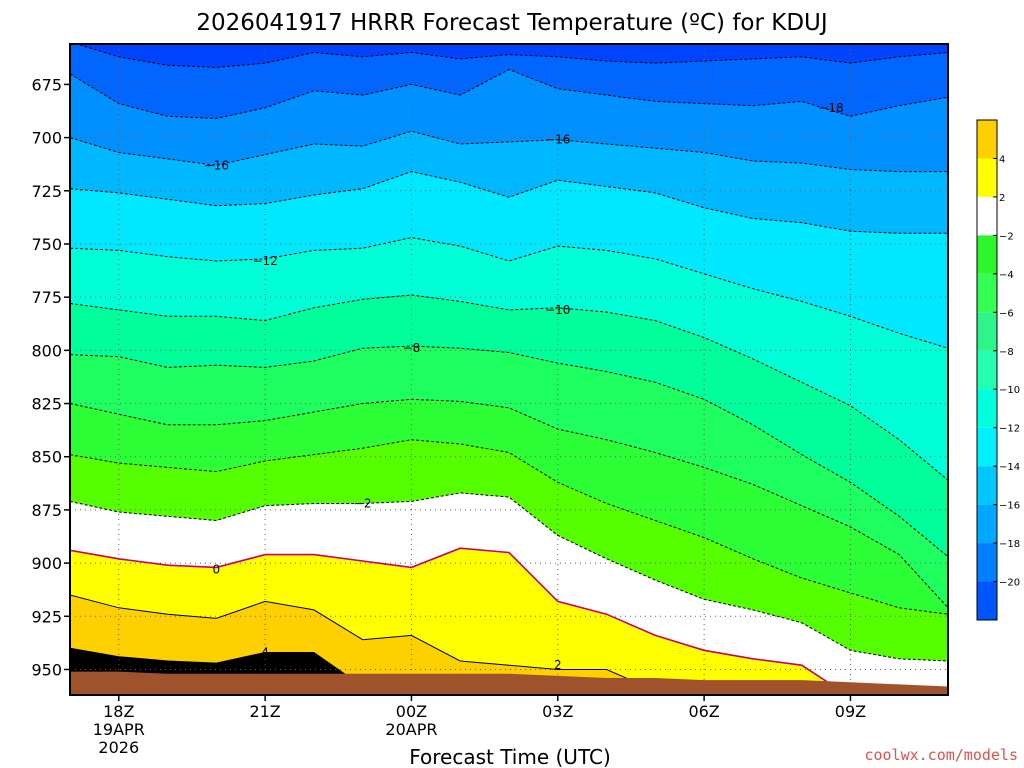 The width and height of the screenshot is (1024, 768). Describe the element at coordinates (46, 563) in the screenshot. I see `y-tick-label: 900` at that location.